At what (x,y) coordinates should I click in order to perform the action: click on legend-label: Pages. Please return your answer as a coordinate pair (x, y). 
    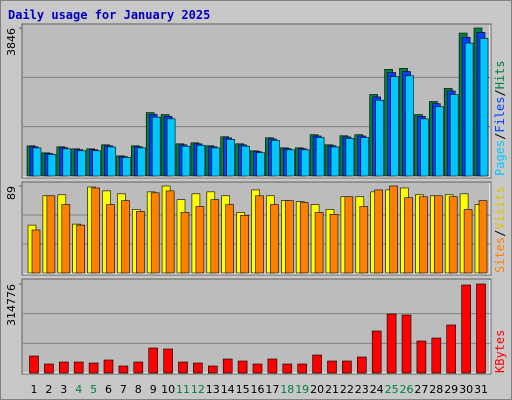
    Looking at the image, I should click on (500, 158).